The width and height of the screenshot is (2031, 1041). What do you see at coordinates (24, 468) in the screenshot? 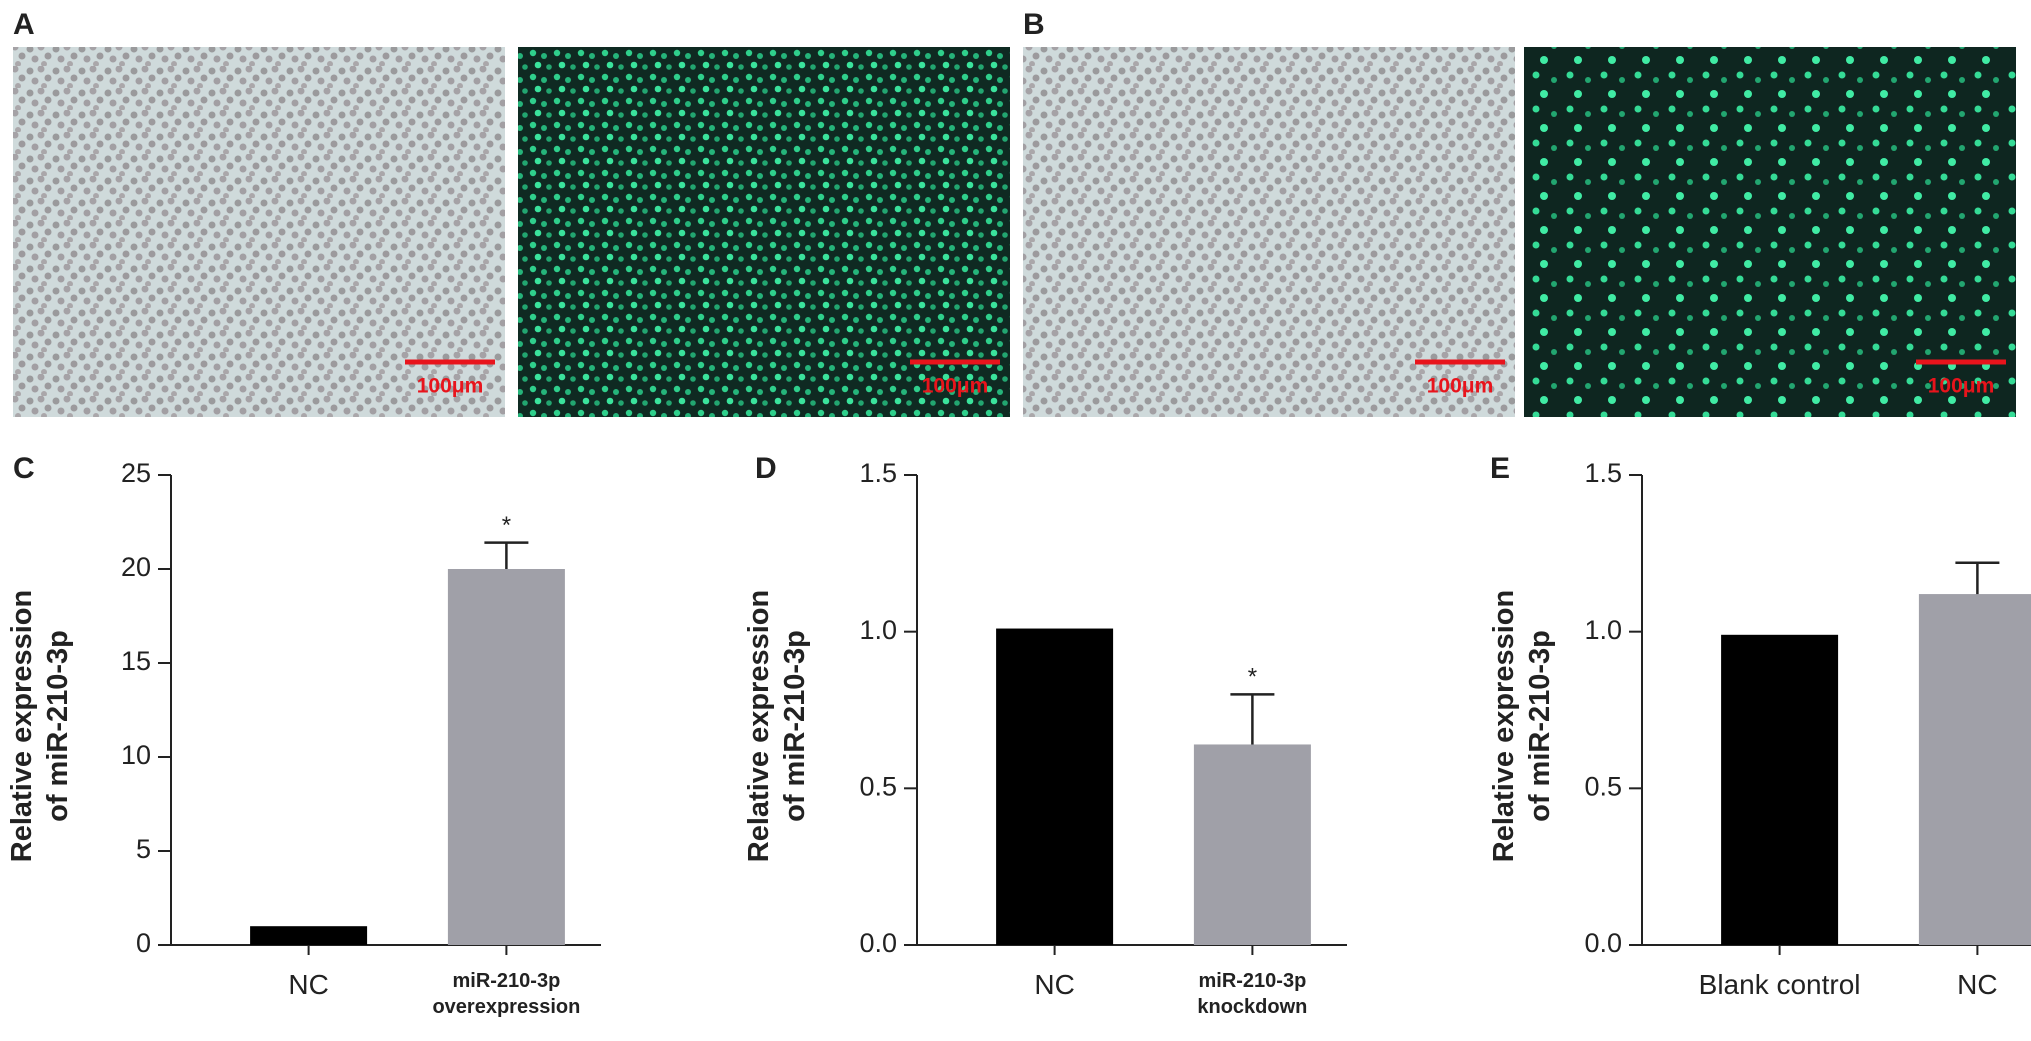
I see `panel-label: C` at bounding box center [24, 468].